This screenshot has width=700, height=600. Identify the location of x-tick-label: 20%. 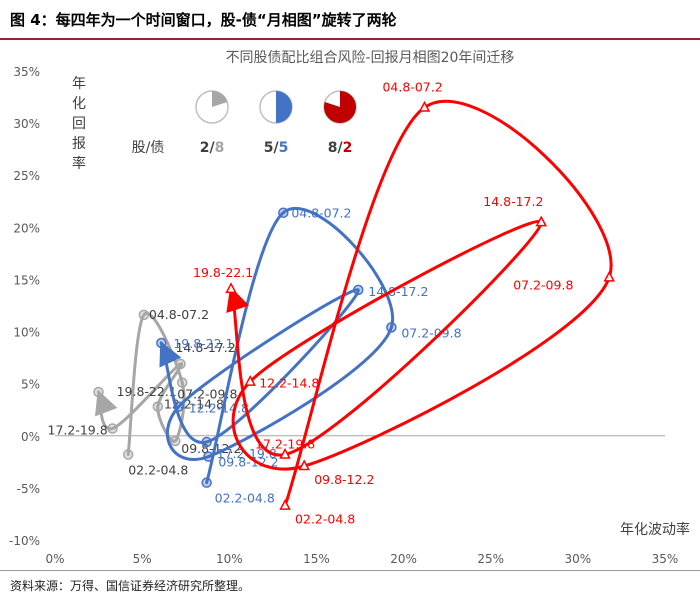
(403, 559).